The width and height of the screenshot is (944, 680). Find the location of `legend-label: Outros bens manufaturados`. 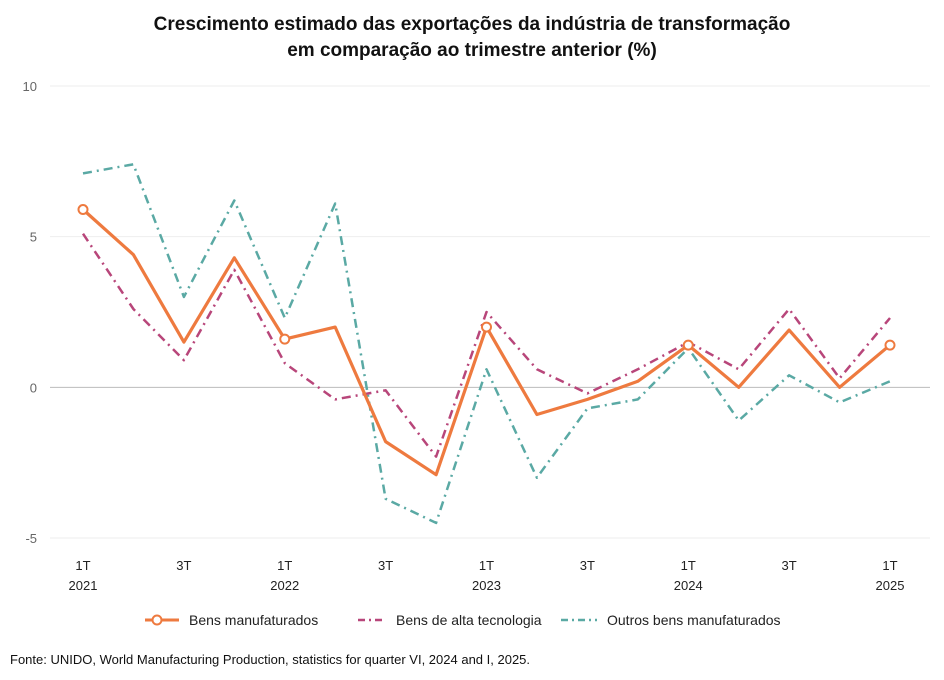

legend-label: Outros bens manufaturados is located at coordinates (694, 620).